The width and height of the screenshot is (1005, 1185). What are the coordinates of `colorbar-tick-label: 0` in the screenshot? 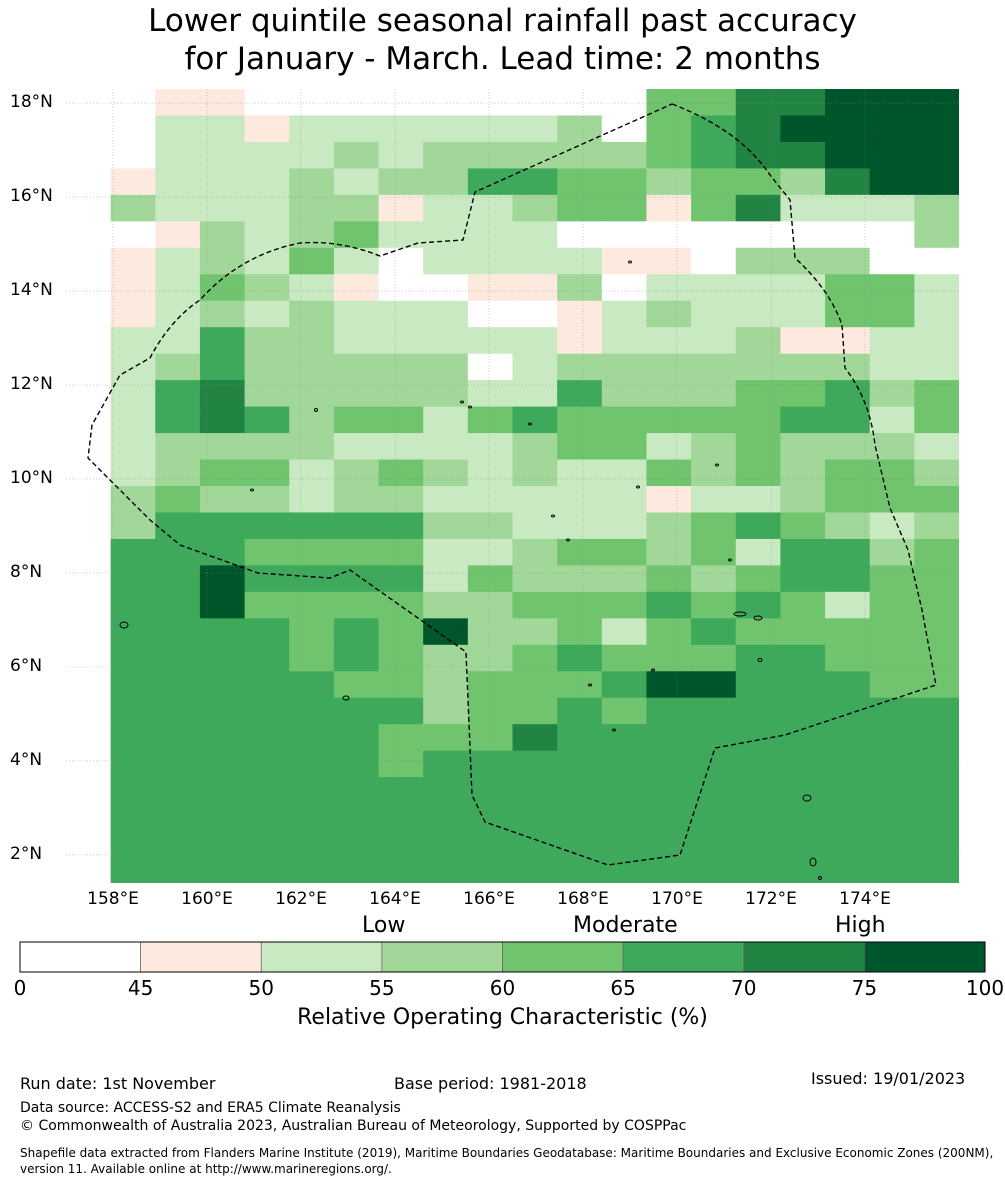 It's located at (20, 988).